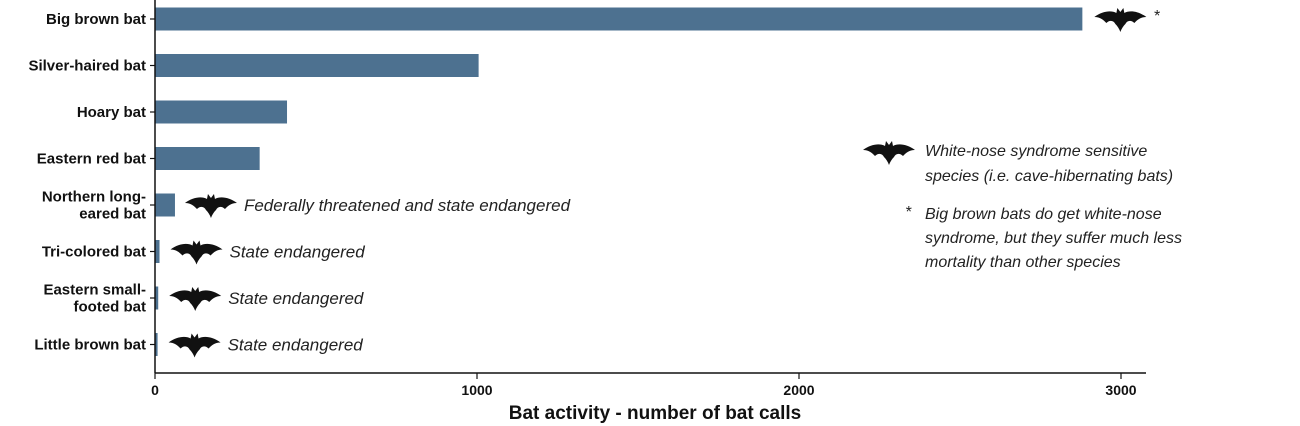 This screenshot has width=1300, height=426. Describe the element at coordinates (476, 390) in the screenshot. I see `x-tick-label: 1000` at that location.